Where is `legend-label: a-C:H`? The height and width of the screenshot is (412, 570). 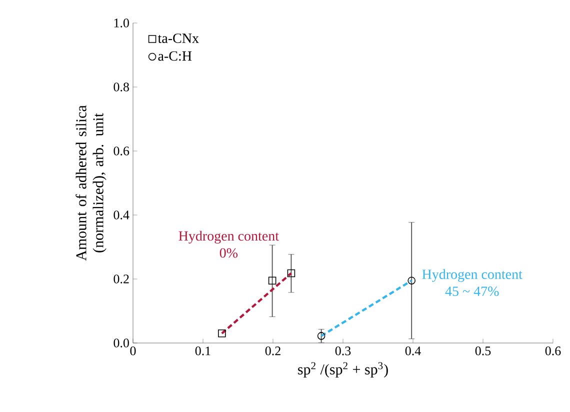
legend-label: a-C:H is located at coordinates (175, 56).